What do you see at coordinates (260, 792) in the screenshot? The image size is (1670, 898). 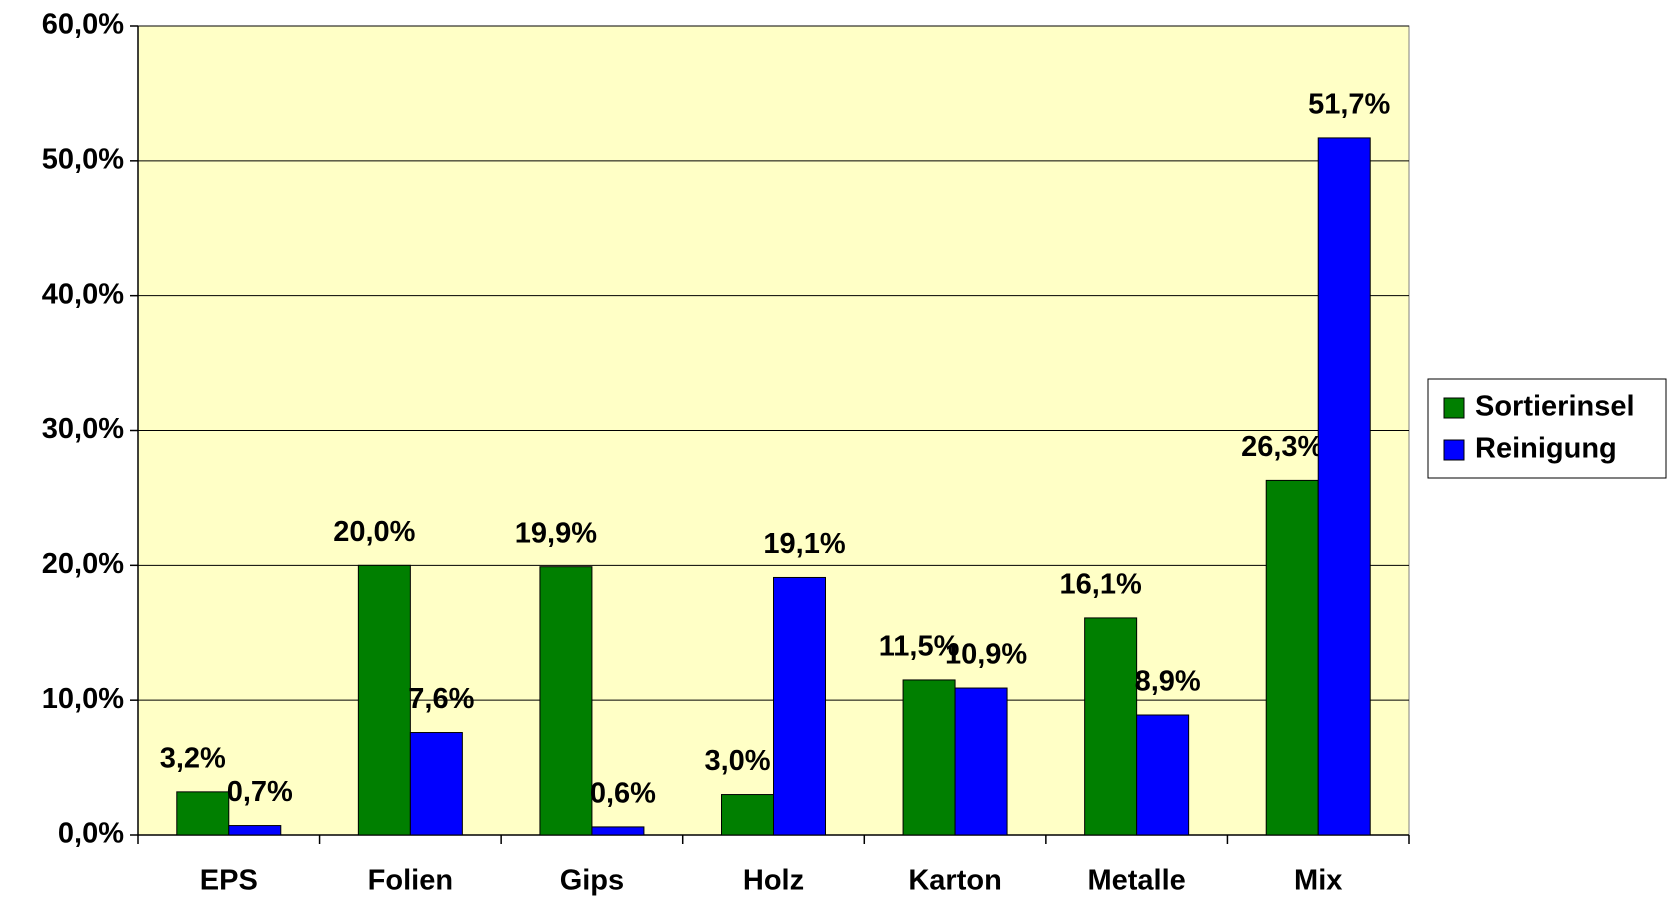 I see `value-label: 0,7%` at bounding box center [260, 792].